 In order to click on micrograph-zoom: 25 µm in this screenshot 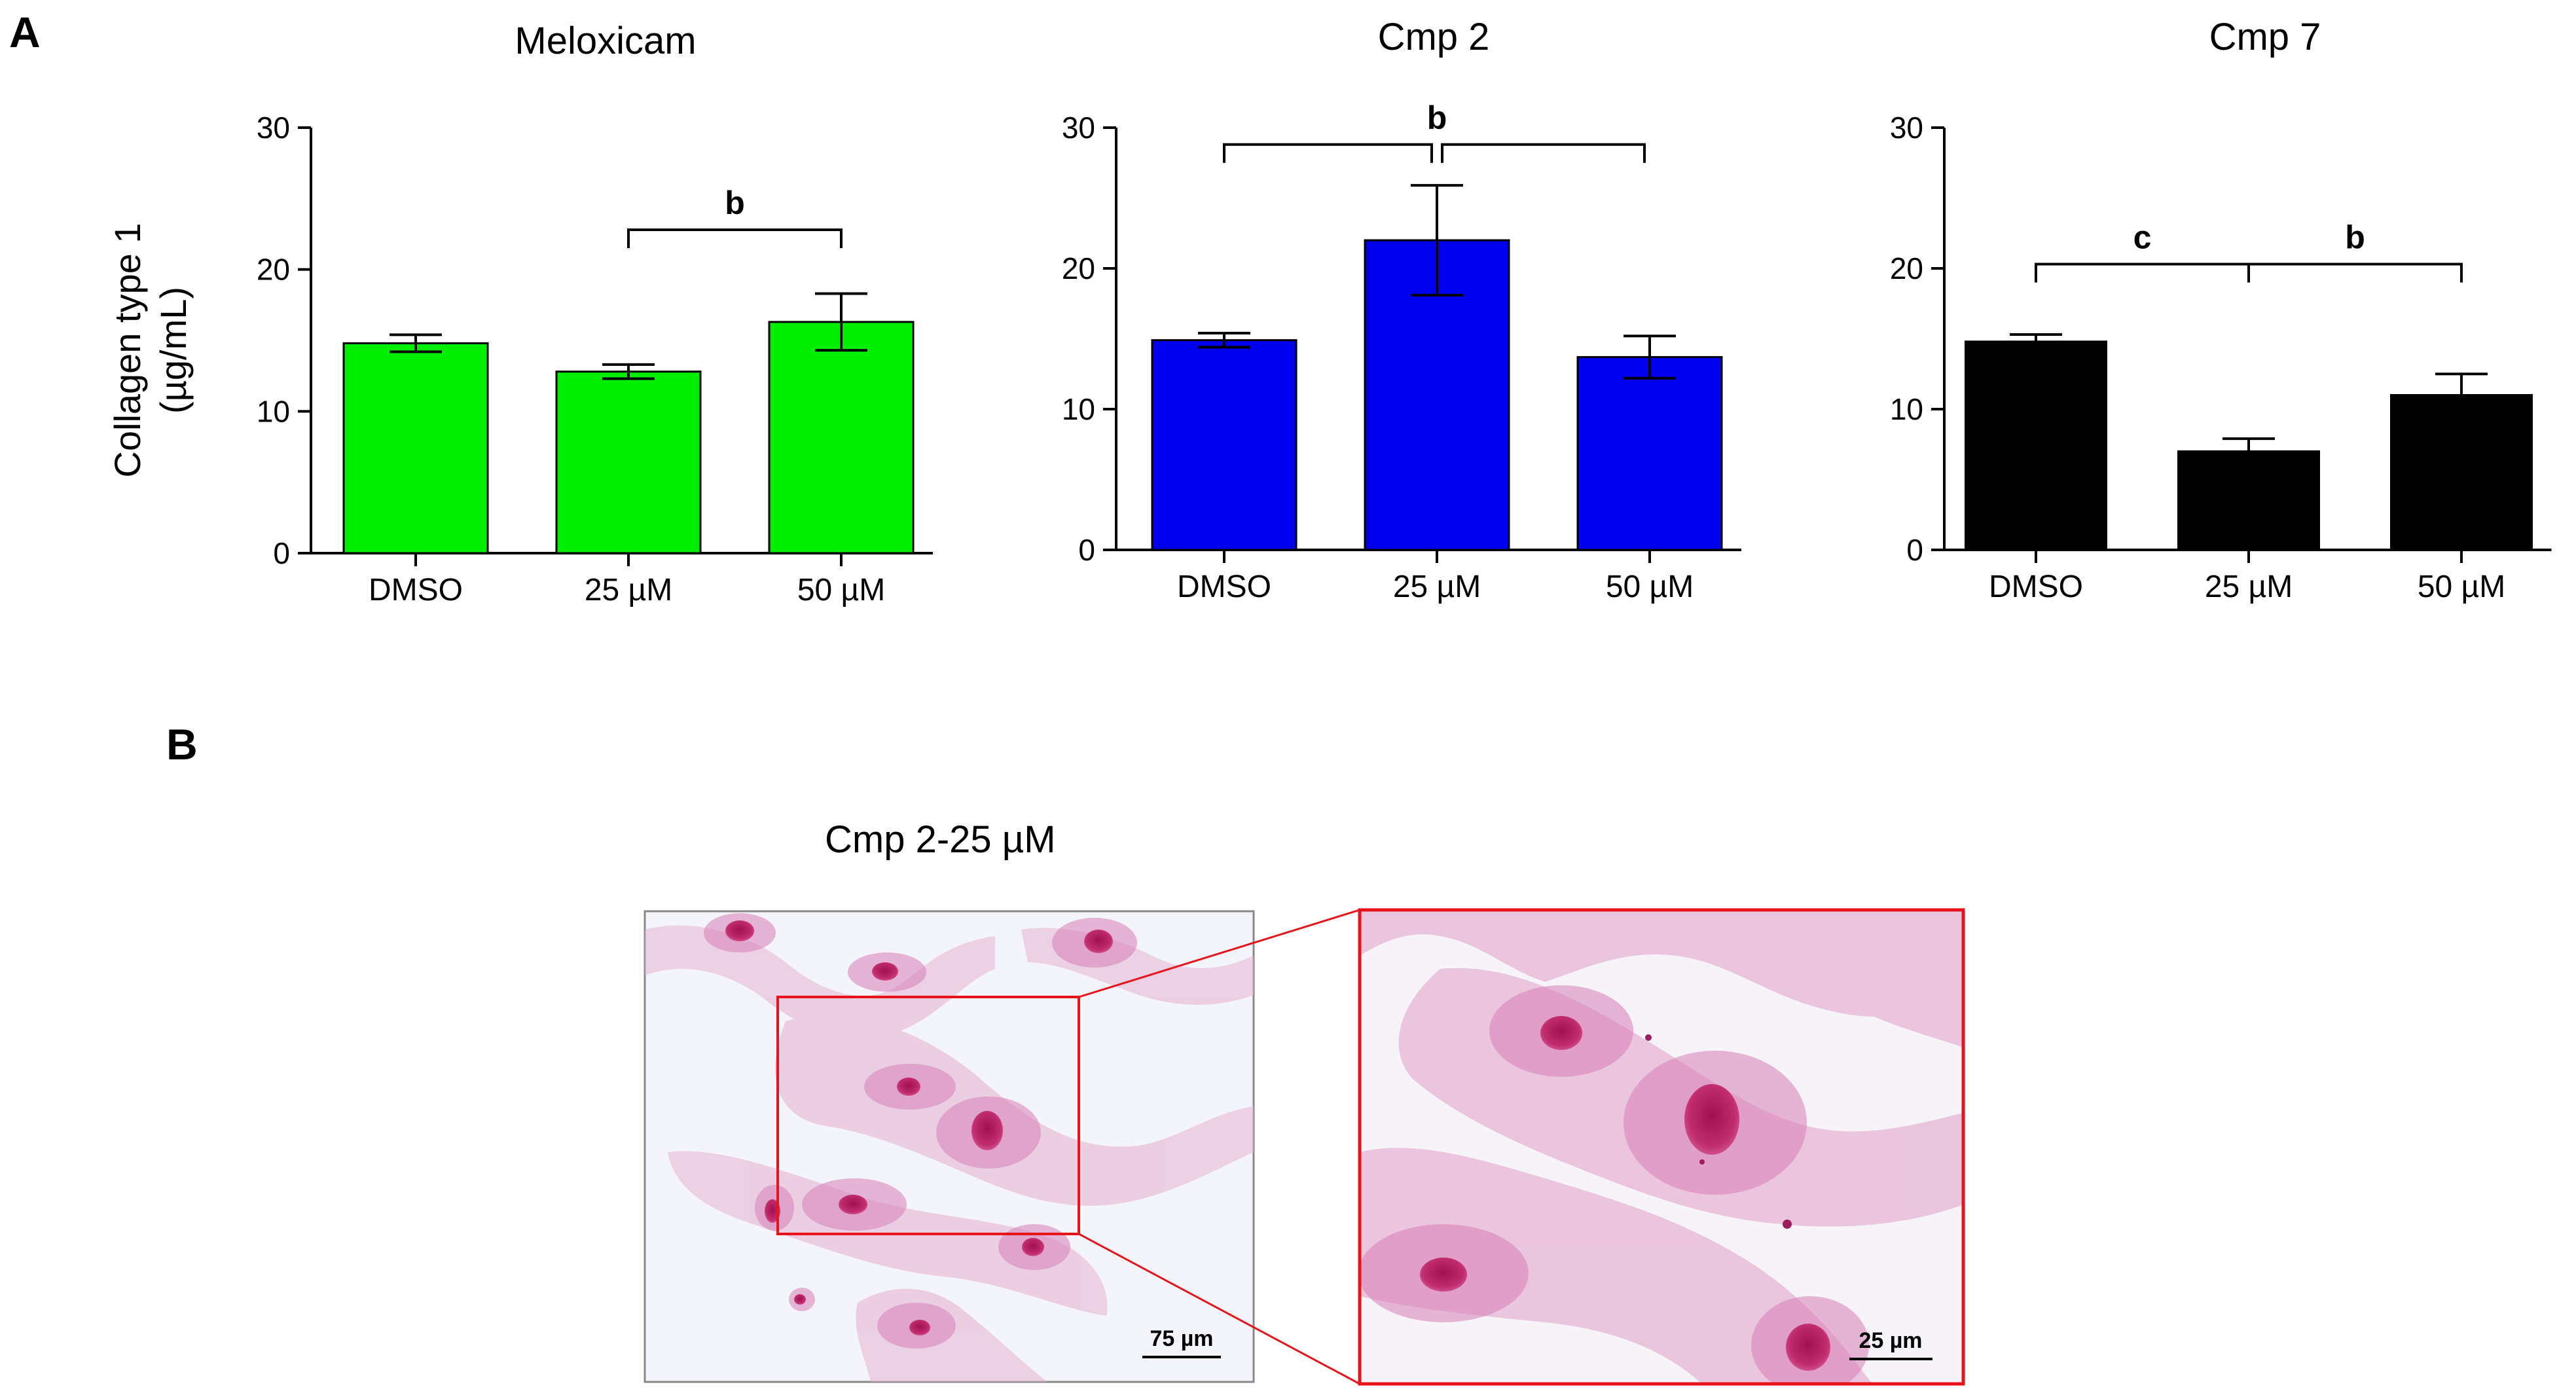, I will do `click(1661, 1147)`.